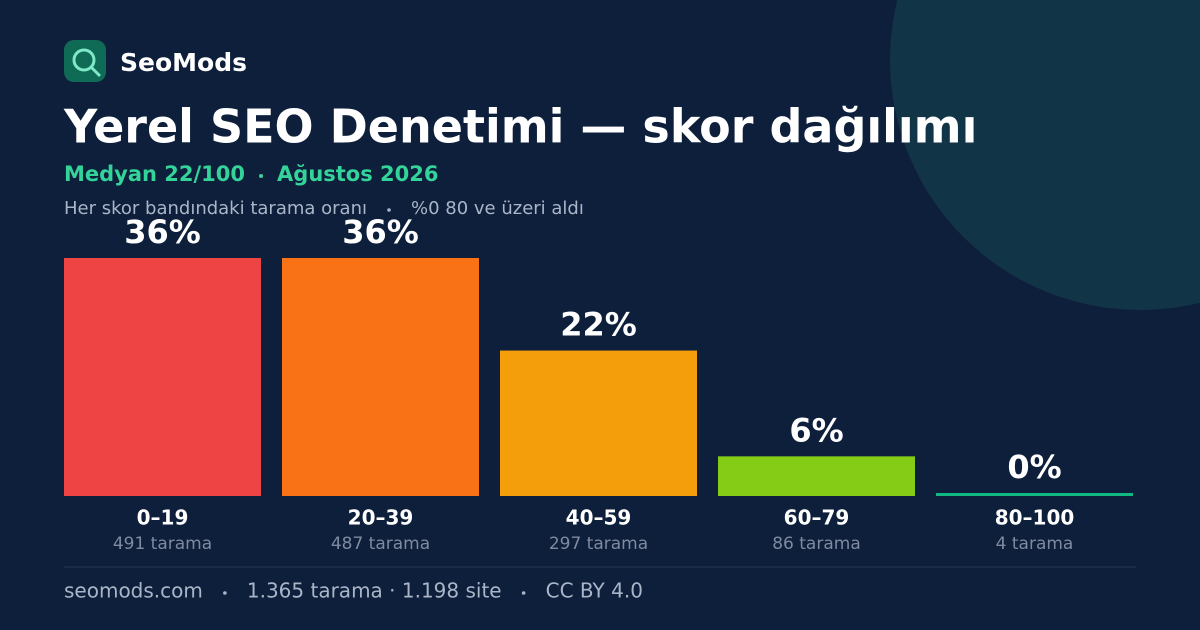 This screenshot has width=1200, height=630. What do you see at coordinates (133, 591) in the screenshot?
I see `footer-text: seomods.com` at bounding box center [133, 591].